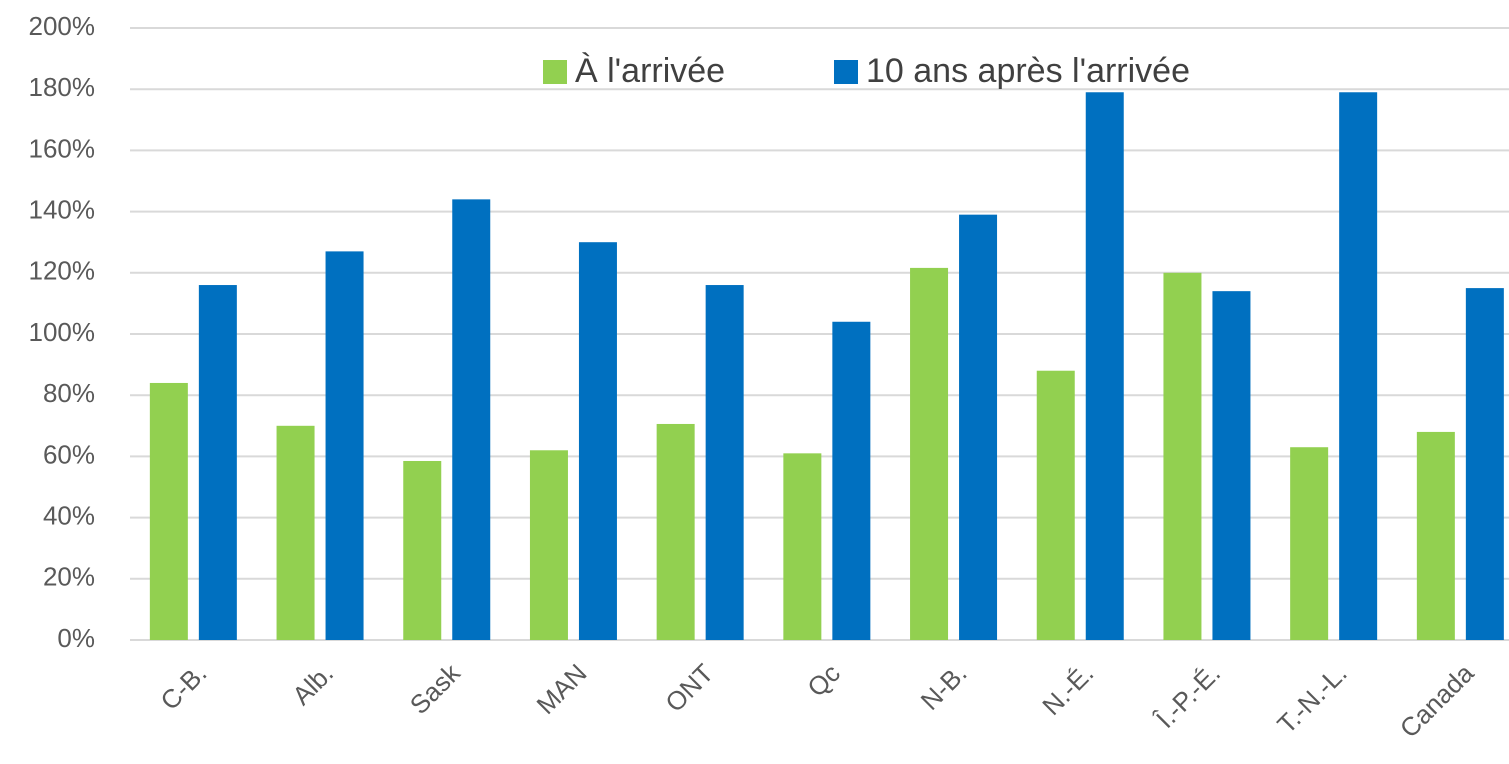 This screenshot has width=1509, height=764. Describe the element at coordinates (1067, 689) in the screenshot. I see `x-tick-label: N.-É.` at that location.